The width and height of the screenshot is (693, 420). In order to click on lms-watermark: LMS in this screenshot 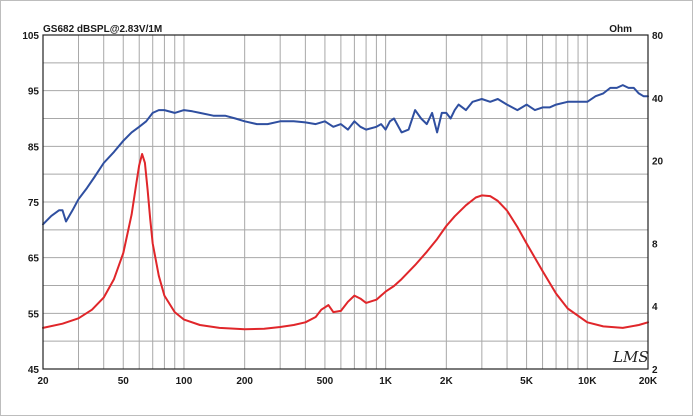, I will do `click(630, 357)`.